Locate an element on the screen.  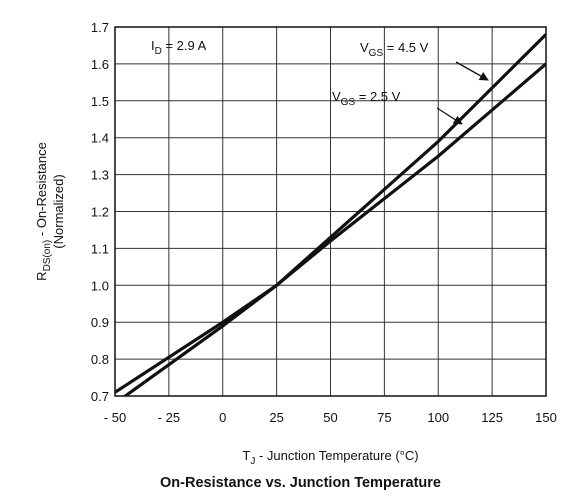
y-tick-label: 0.7 is located at coordinates (100, 396).